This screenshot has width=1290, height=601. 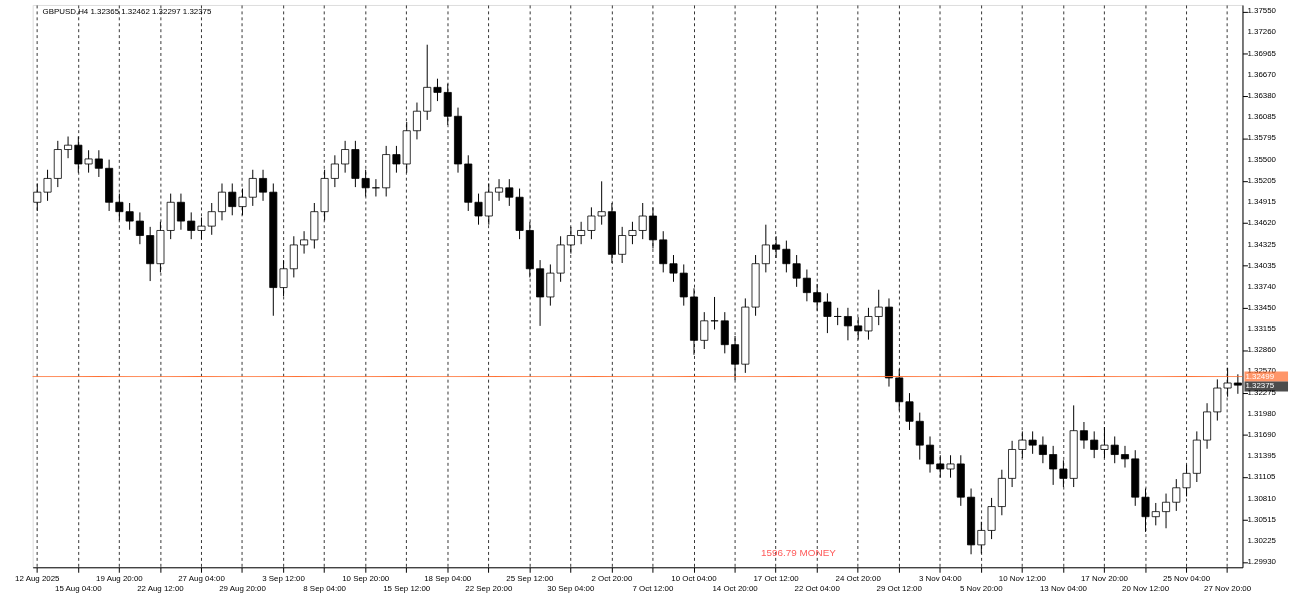 I want to click on y-tick-label: 1.31980, so click(x=1262, y=414).